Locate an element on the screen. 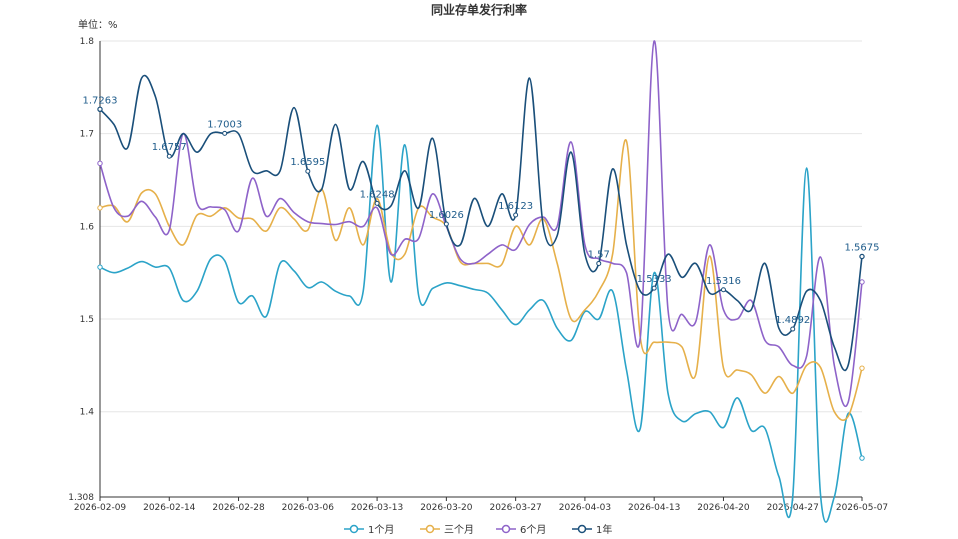 This screenshot has height=539, width=958. data-label: 1.57 is located at coordinates (599, 254).